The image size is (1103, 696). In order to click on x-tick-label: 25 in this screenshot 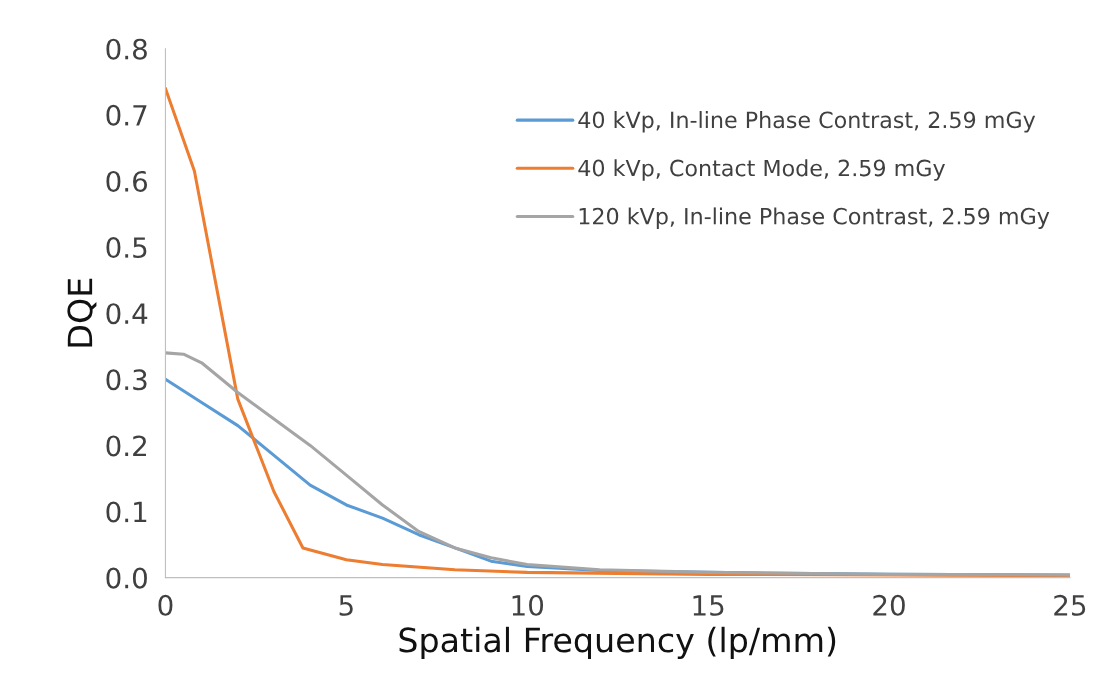, I will do `click(1070, 605)`.